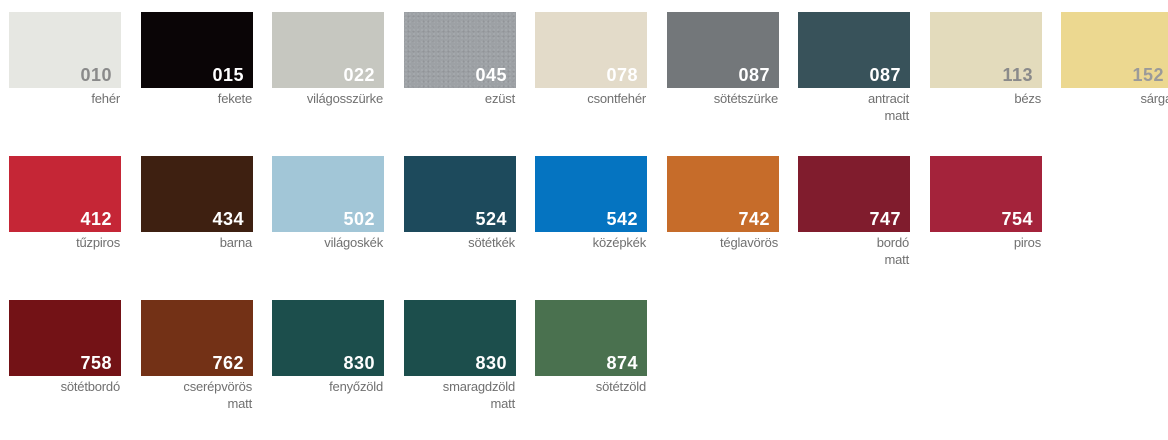 This screenshot has width=1168, height=440. I want to click on color-name-label: piros, so click(986, 242).